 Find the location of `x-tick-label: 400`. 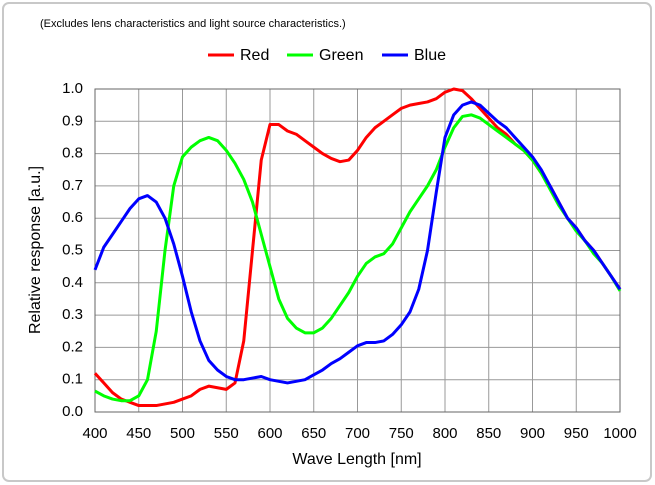

x-tick-label: 400 is located at coordinates (94, 433).